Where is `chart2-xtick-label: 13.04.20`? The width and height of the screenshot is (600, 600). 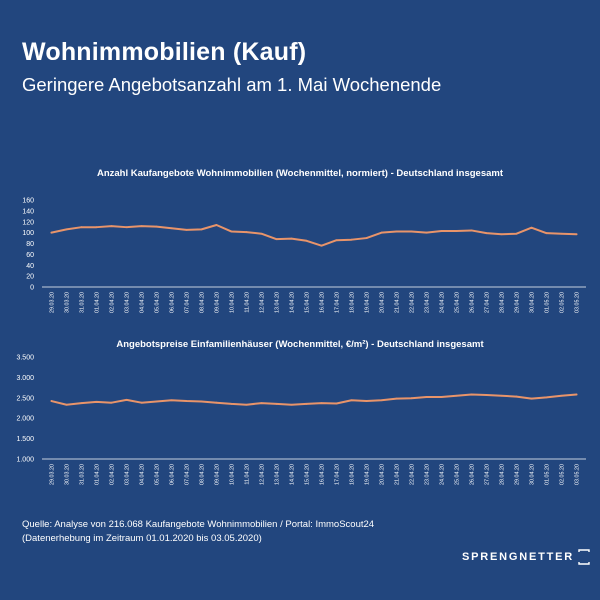 chart2-xtick-label: 13.04.20 is located at coordinates (278, 474).